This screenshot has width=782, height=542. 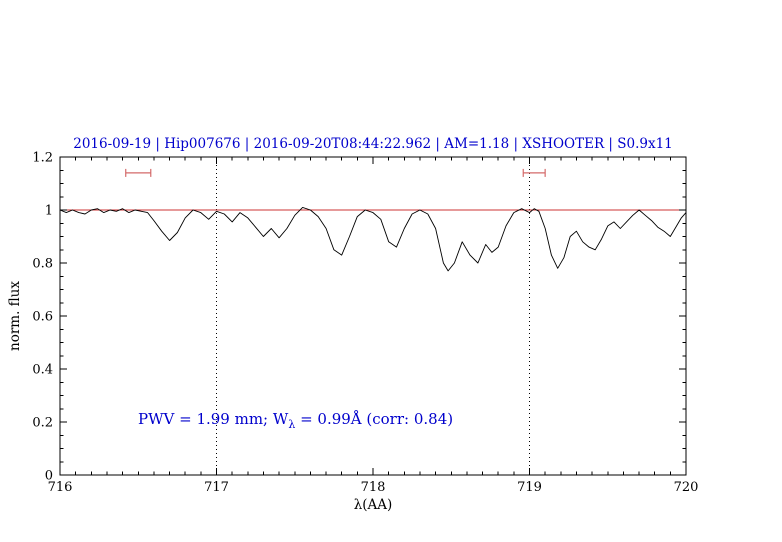 I want to click on y-tick-label: 1.2, so click(x=42, y=158).